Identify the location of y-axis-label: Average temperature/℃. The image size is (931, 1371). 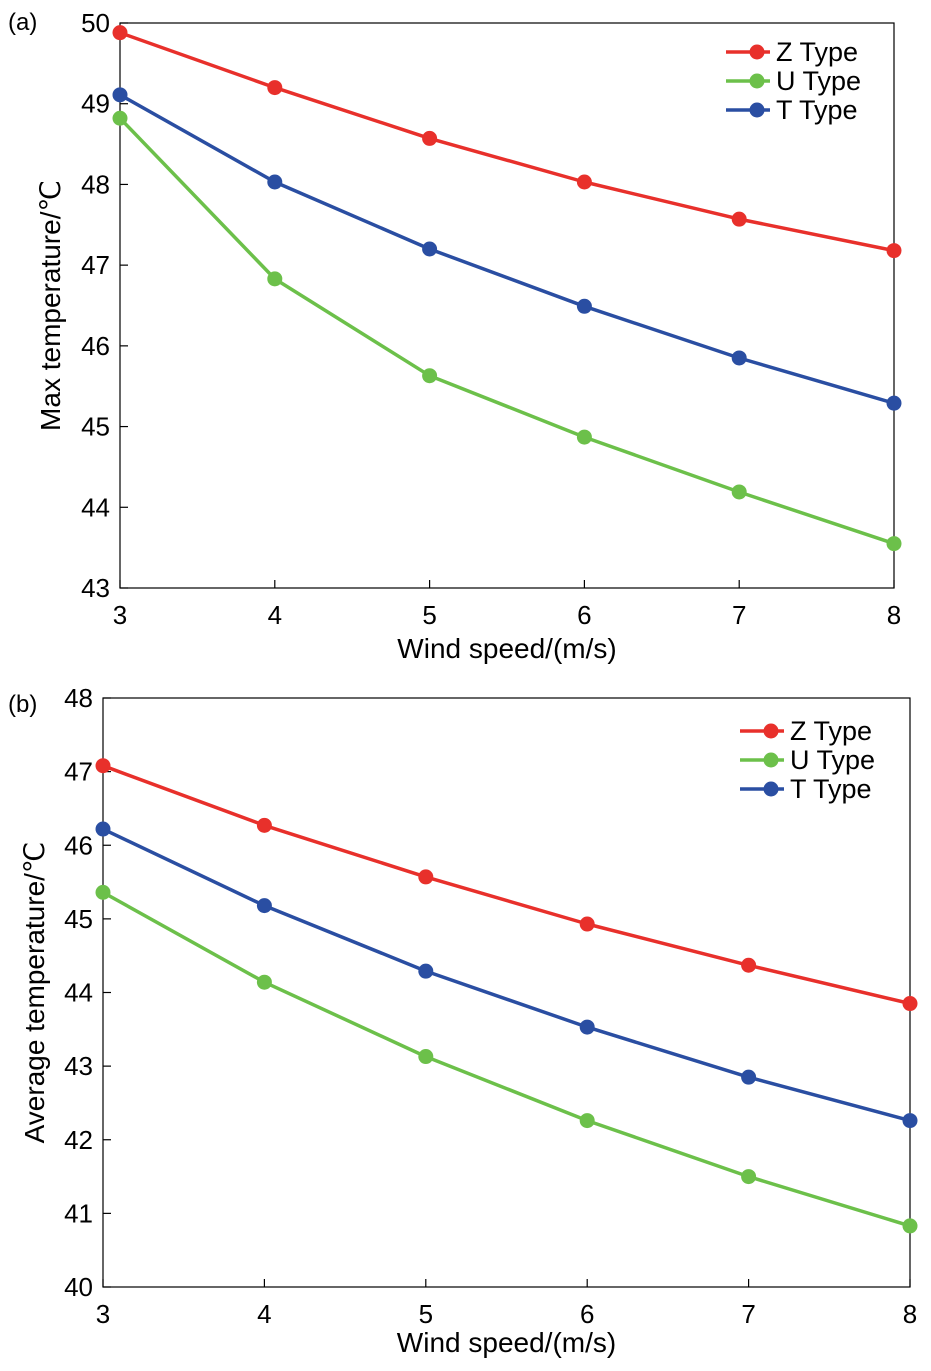
(34, 993).